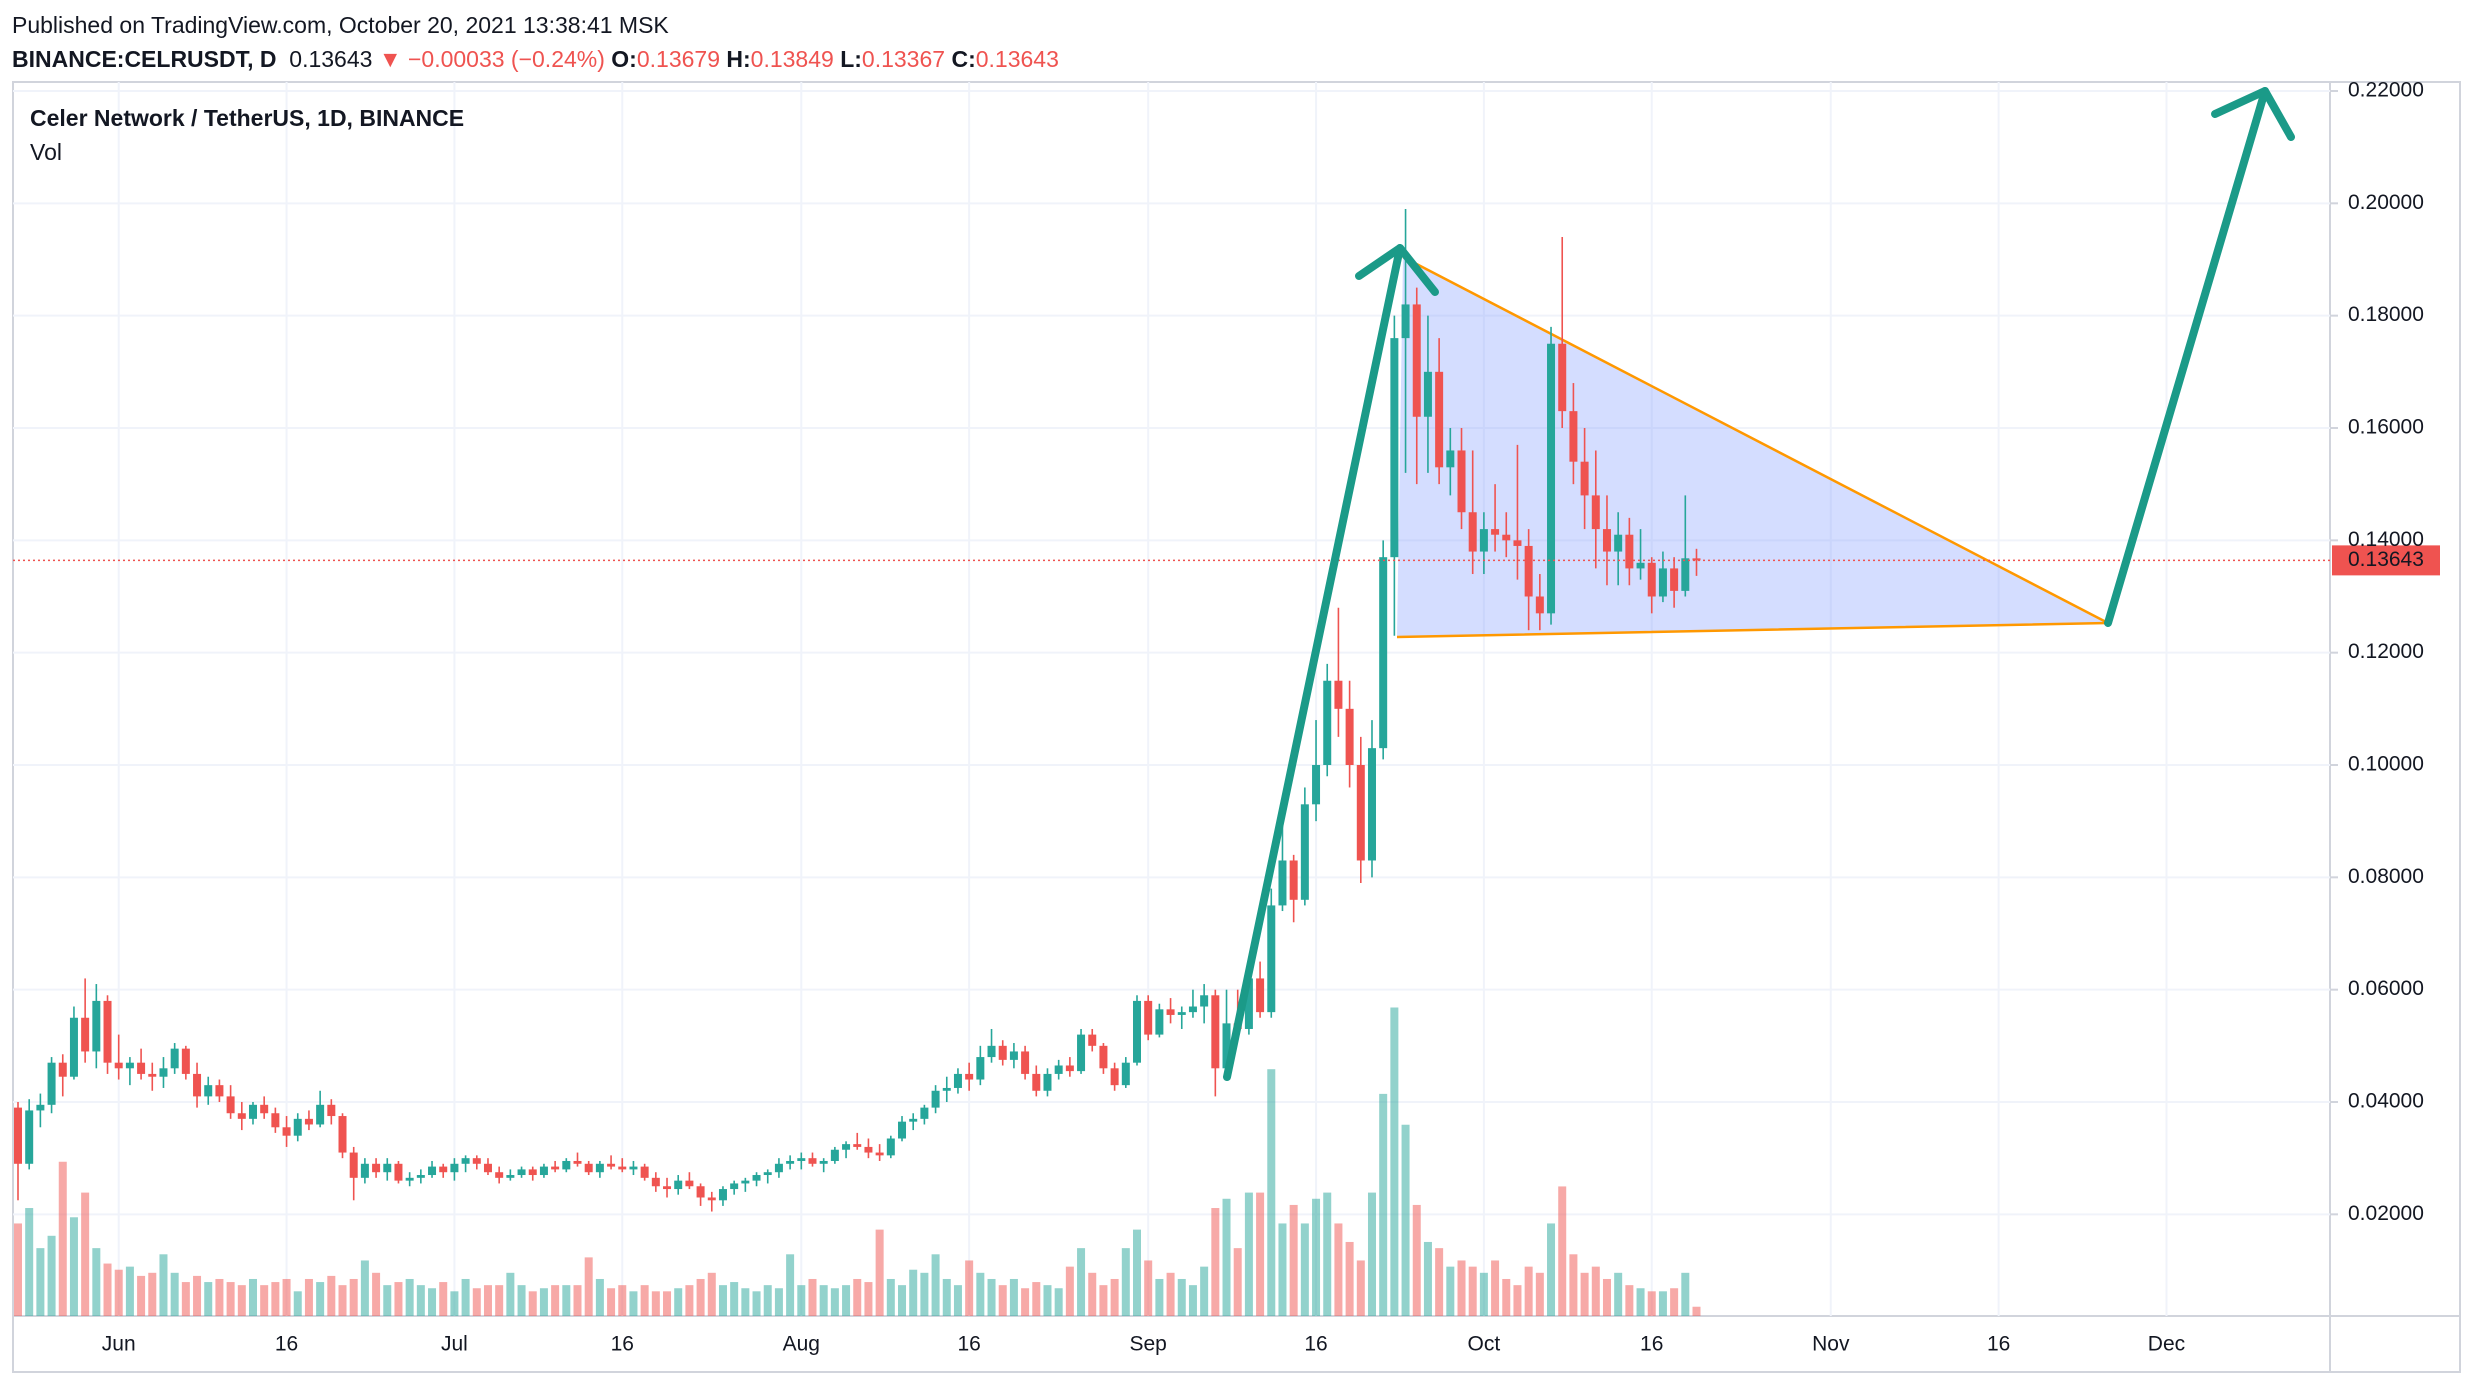 The width and height of the screenshot is (2472, 1386). I want to click on x-tick-label: Oct, so click(1484, 1344).